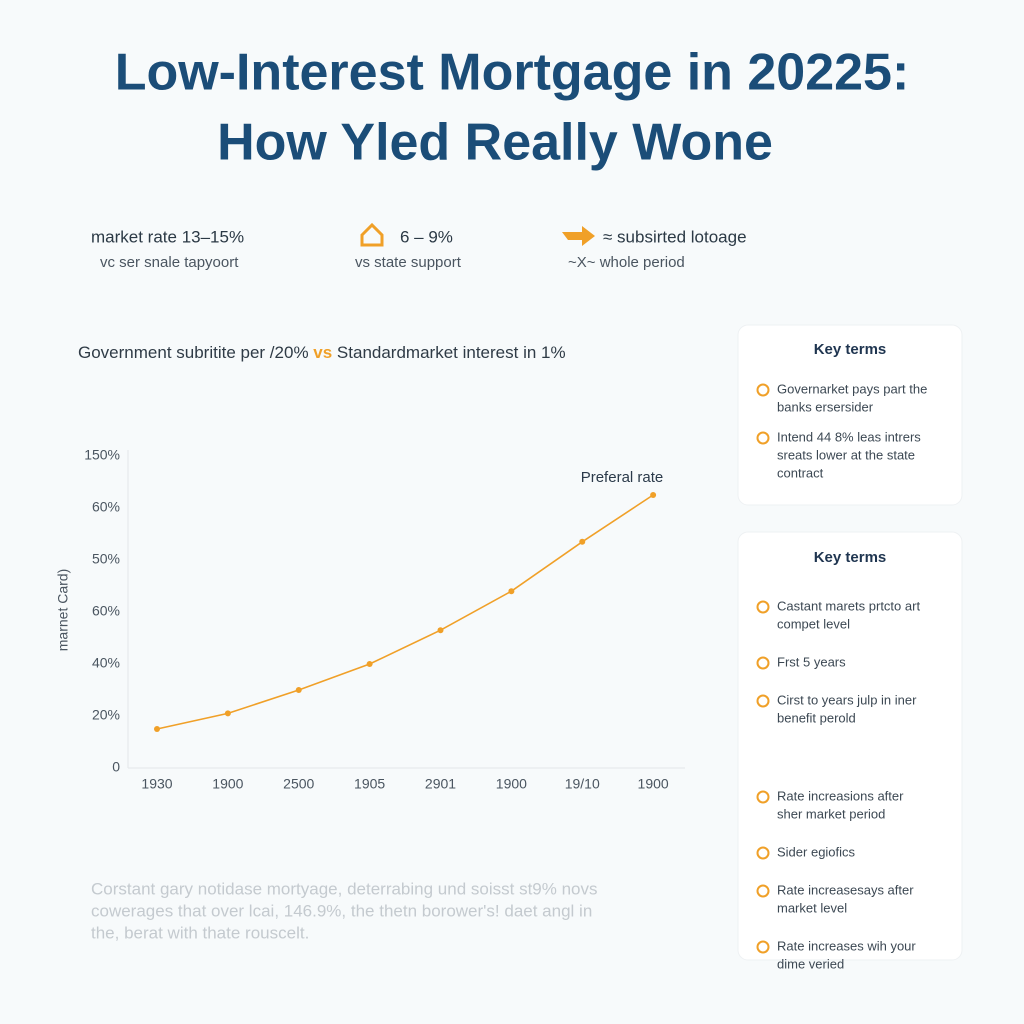  What do you see at coordinates (169, 262) in the screenshot?
I see `stat-note: vc ser snale tapyoort` at bounding box center [169, 262].